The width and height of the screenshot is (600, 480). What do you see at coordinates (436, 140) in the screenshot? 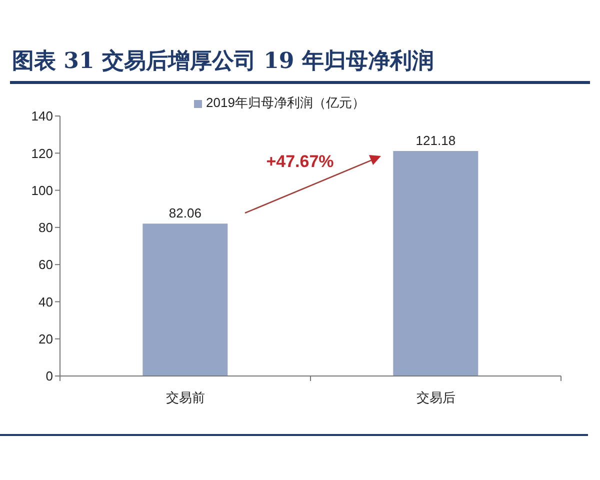
I see `data-label: 121.18` at bounding box center [436, 140].